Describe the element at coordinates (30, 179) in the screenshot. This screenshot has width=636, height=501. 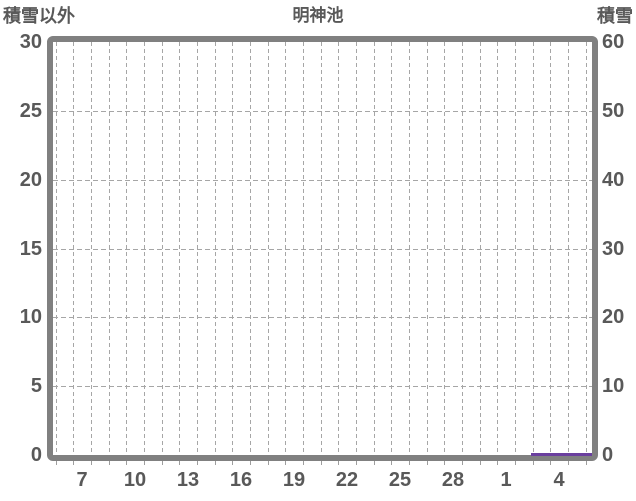
I see `y-axis-left-label: 20` at that location.